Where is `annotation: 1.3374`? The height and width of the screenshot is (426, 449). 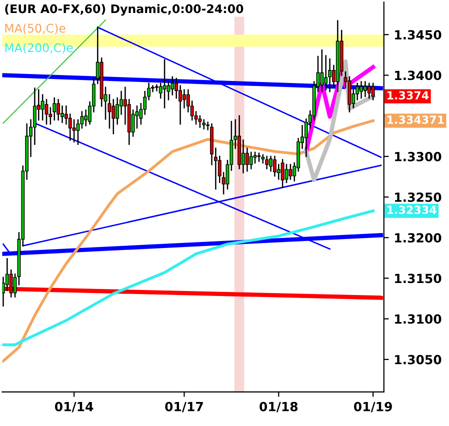
annotation: 1.3374 is located at coordinates (408, 95).